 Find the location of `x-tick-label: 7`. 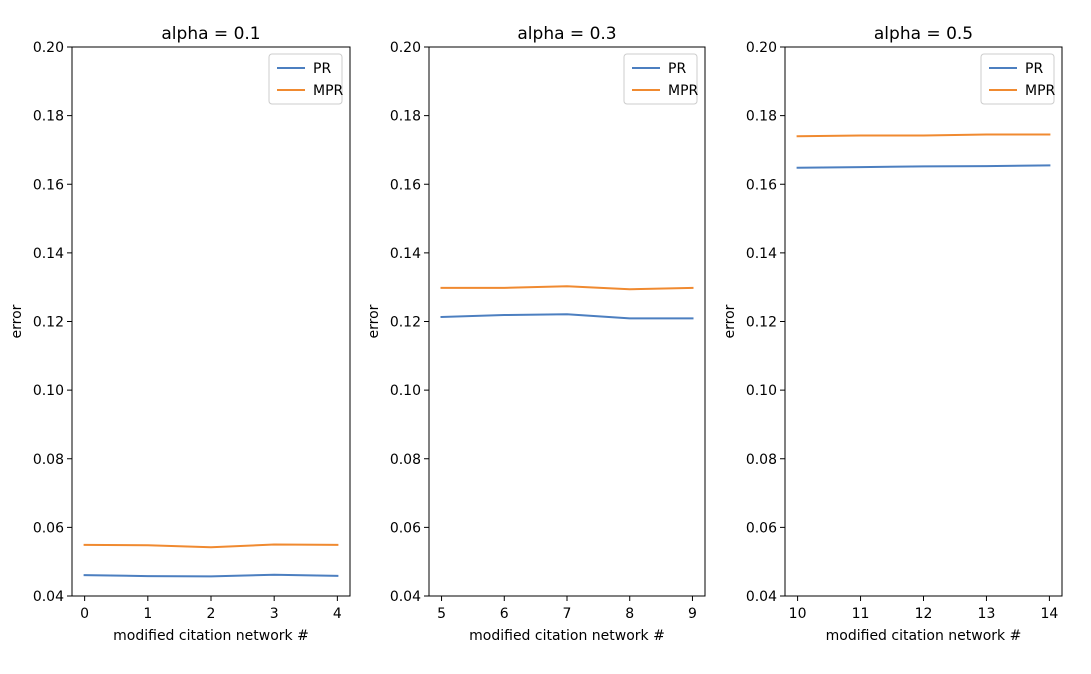

x-tick-label: 7 is located at coordinates (567, 614).